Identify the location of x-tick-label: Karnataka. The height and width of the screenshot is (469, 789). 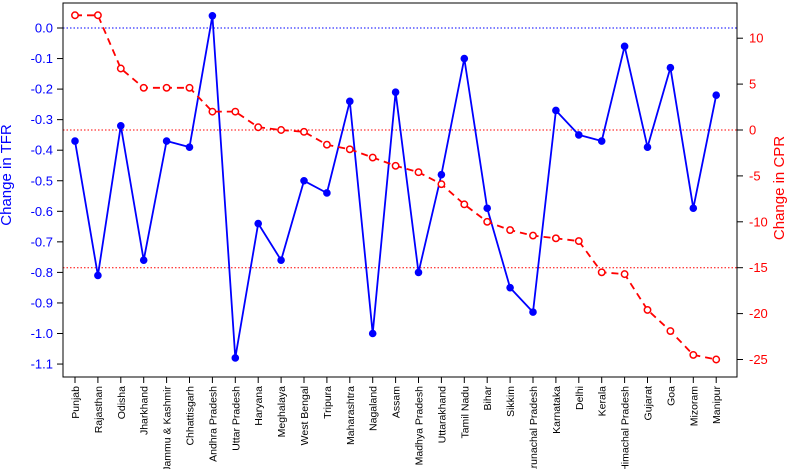
(557, 410).